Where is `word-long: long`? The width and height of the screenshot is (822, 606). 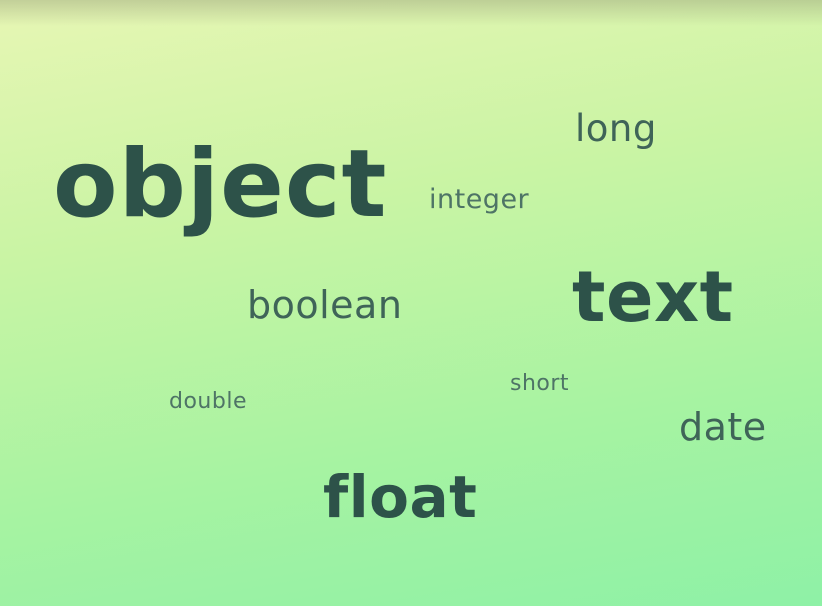 word-long: long is located at coordinates (616, 128).